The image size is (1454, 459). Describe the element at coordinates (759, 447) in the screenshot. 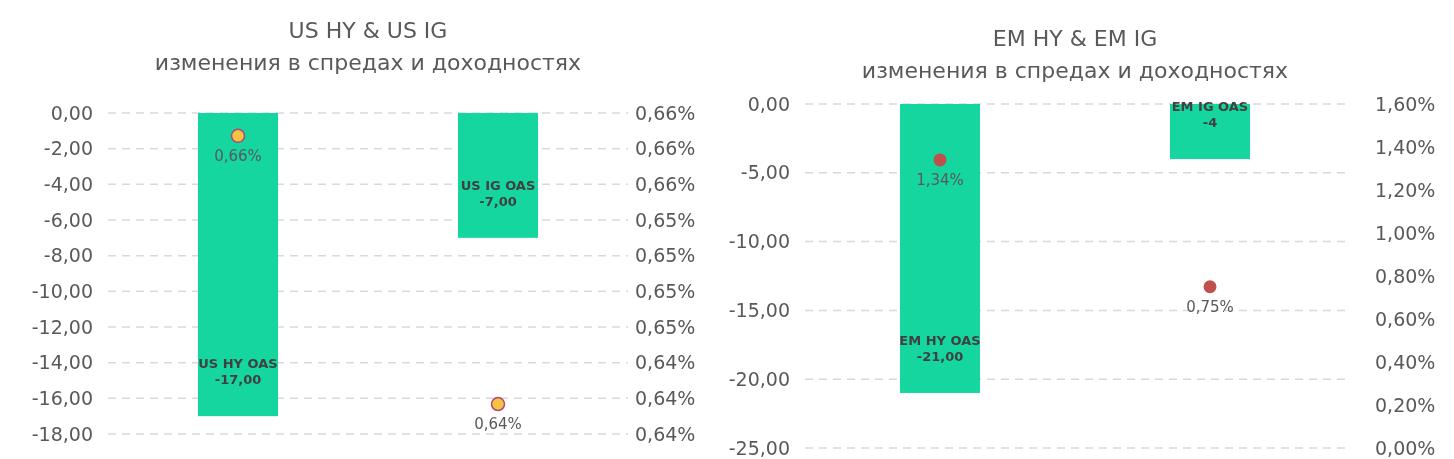

I see `y-tick-label: -25,00` at that location.